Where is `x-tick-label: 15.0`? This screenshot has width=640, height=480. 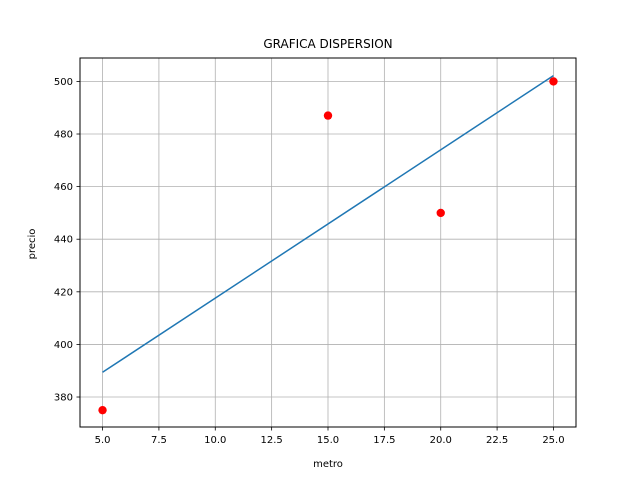 x-tick-label: 15.0 is located at coordinates (328, 440).